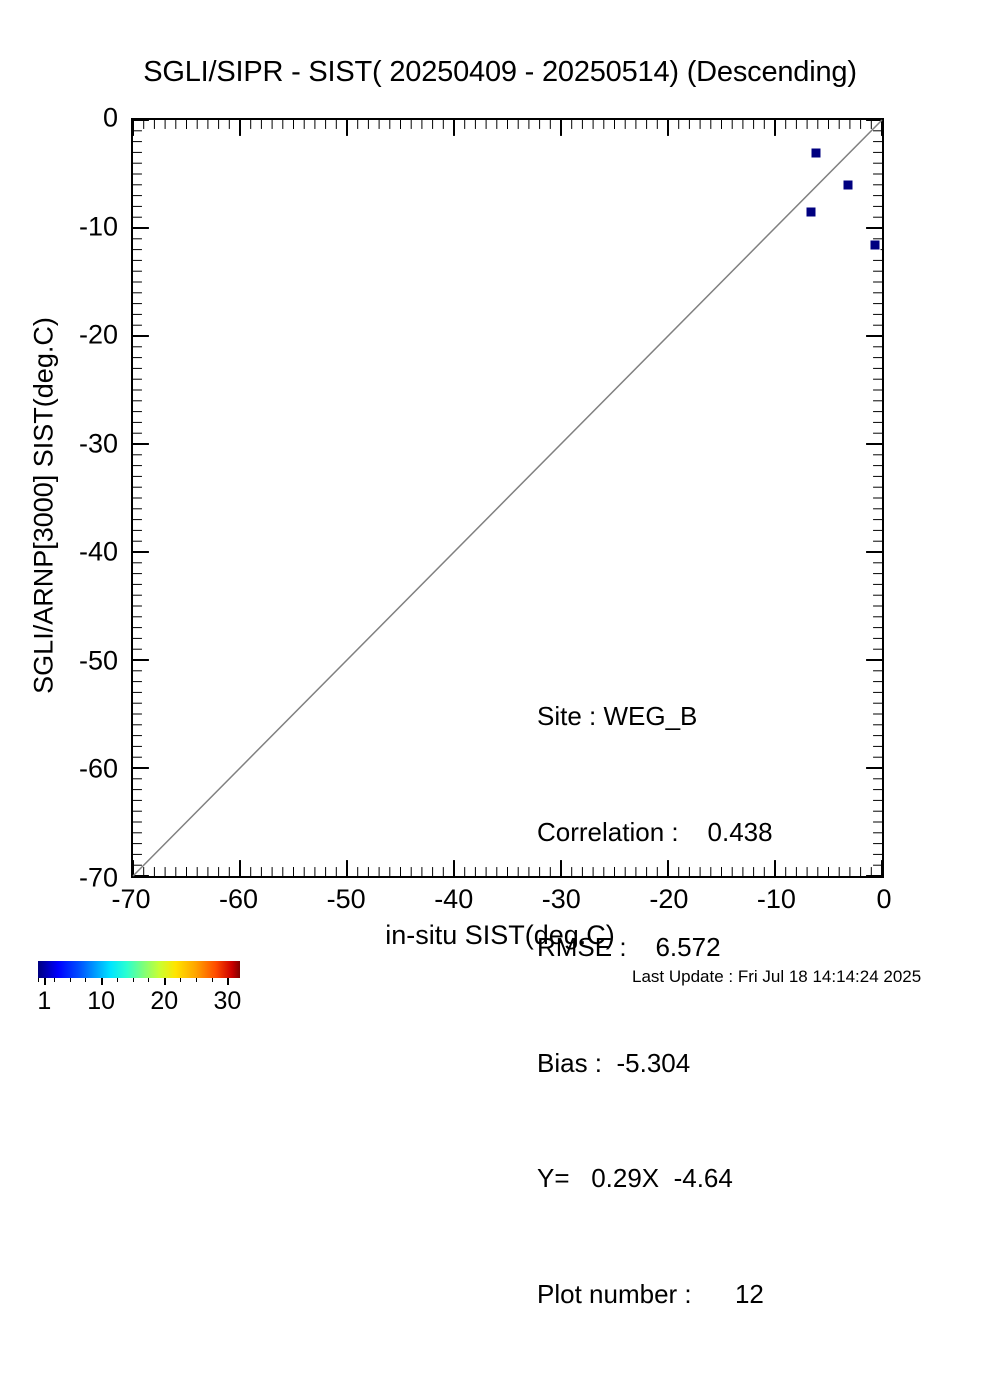 The image size is (1000, 1390). What do you see at coordinates (884, 899) in the screenshot?
I see `x-tick-label: 0` at bounding box center [884, 899].